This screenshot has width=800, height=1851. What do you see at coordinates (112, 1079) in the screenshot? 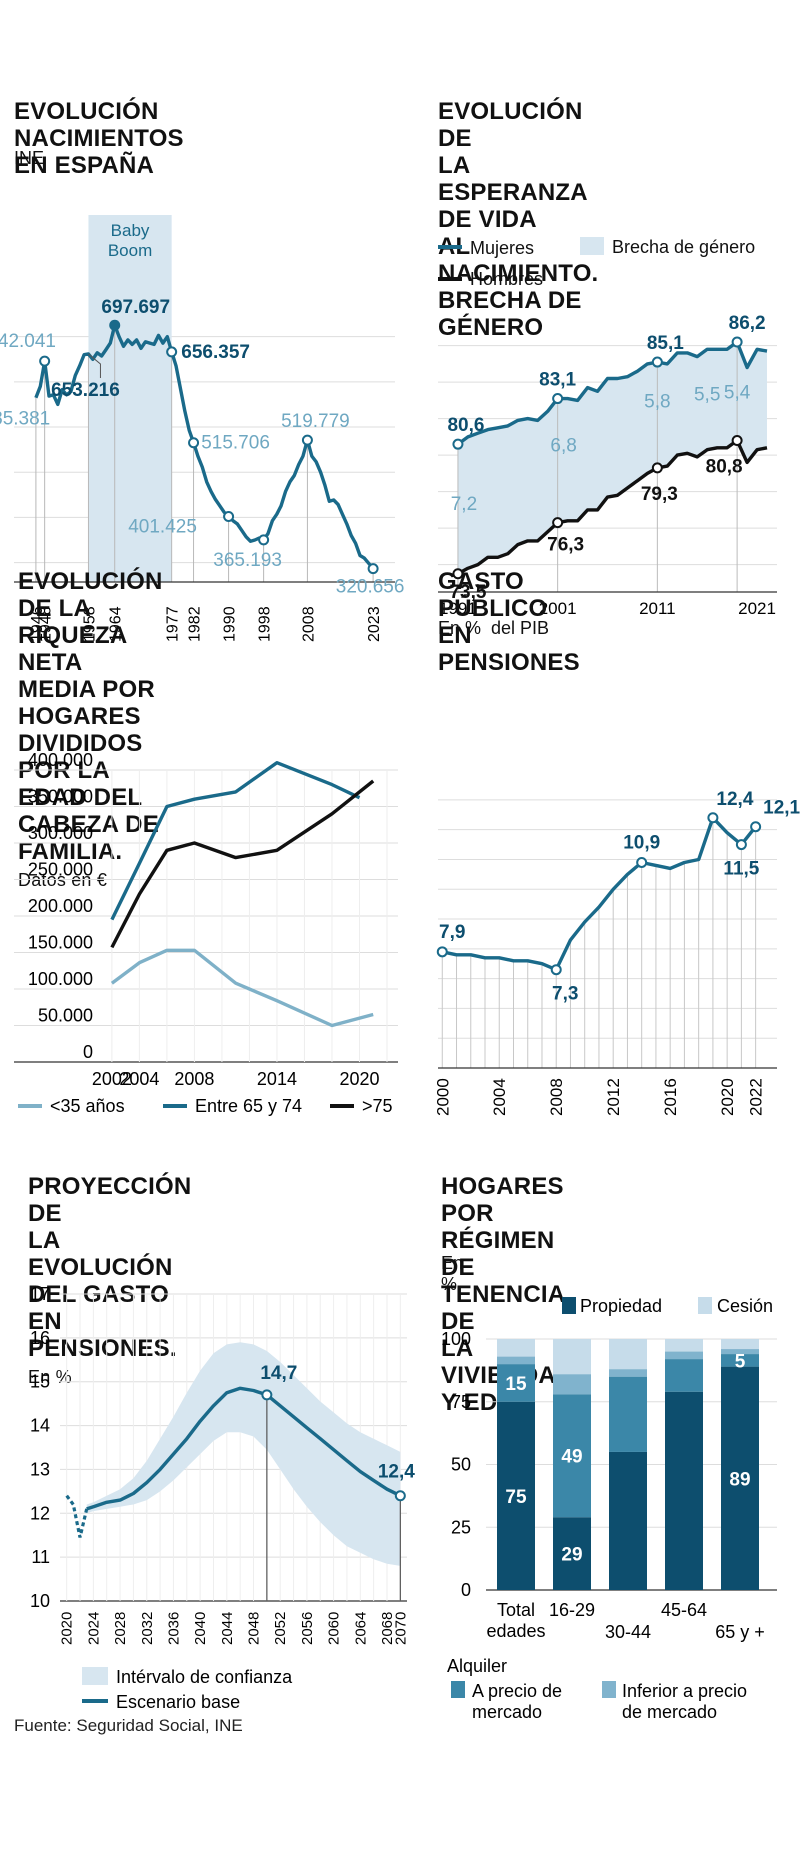
I see `wealth-x-tick-2002: 2002` at bounding box center [112, 1079].